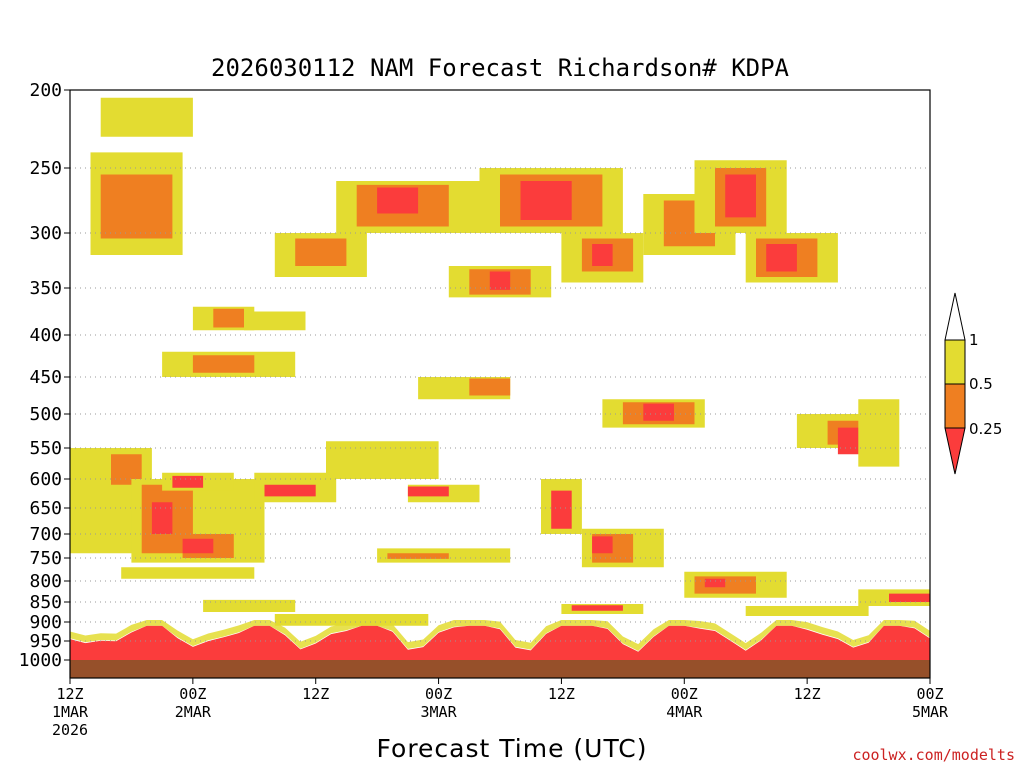 Image resolution: width=1024 pixels, height=768 pixels. I want to click on y-tick-label: 600, so click(45, 479).